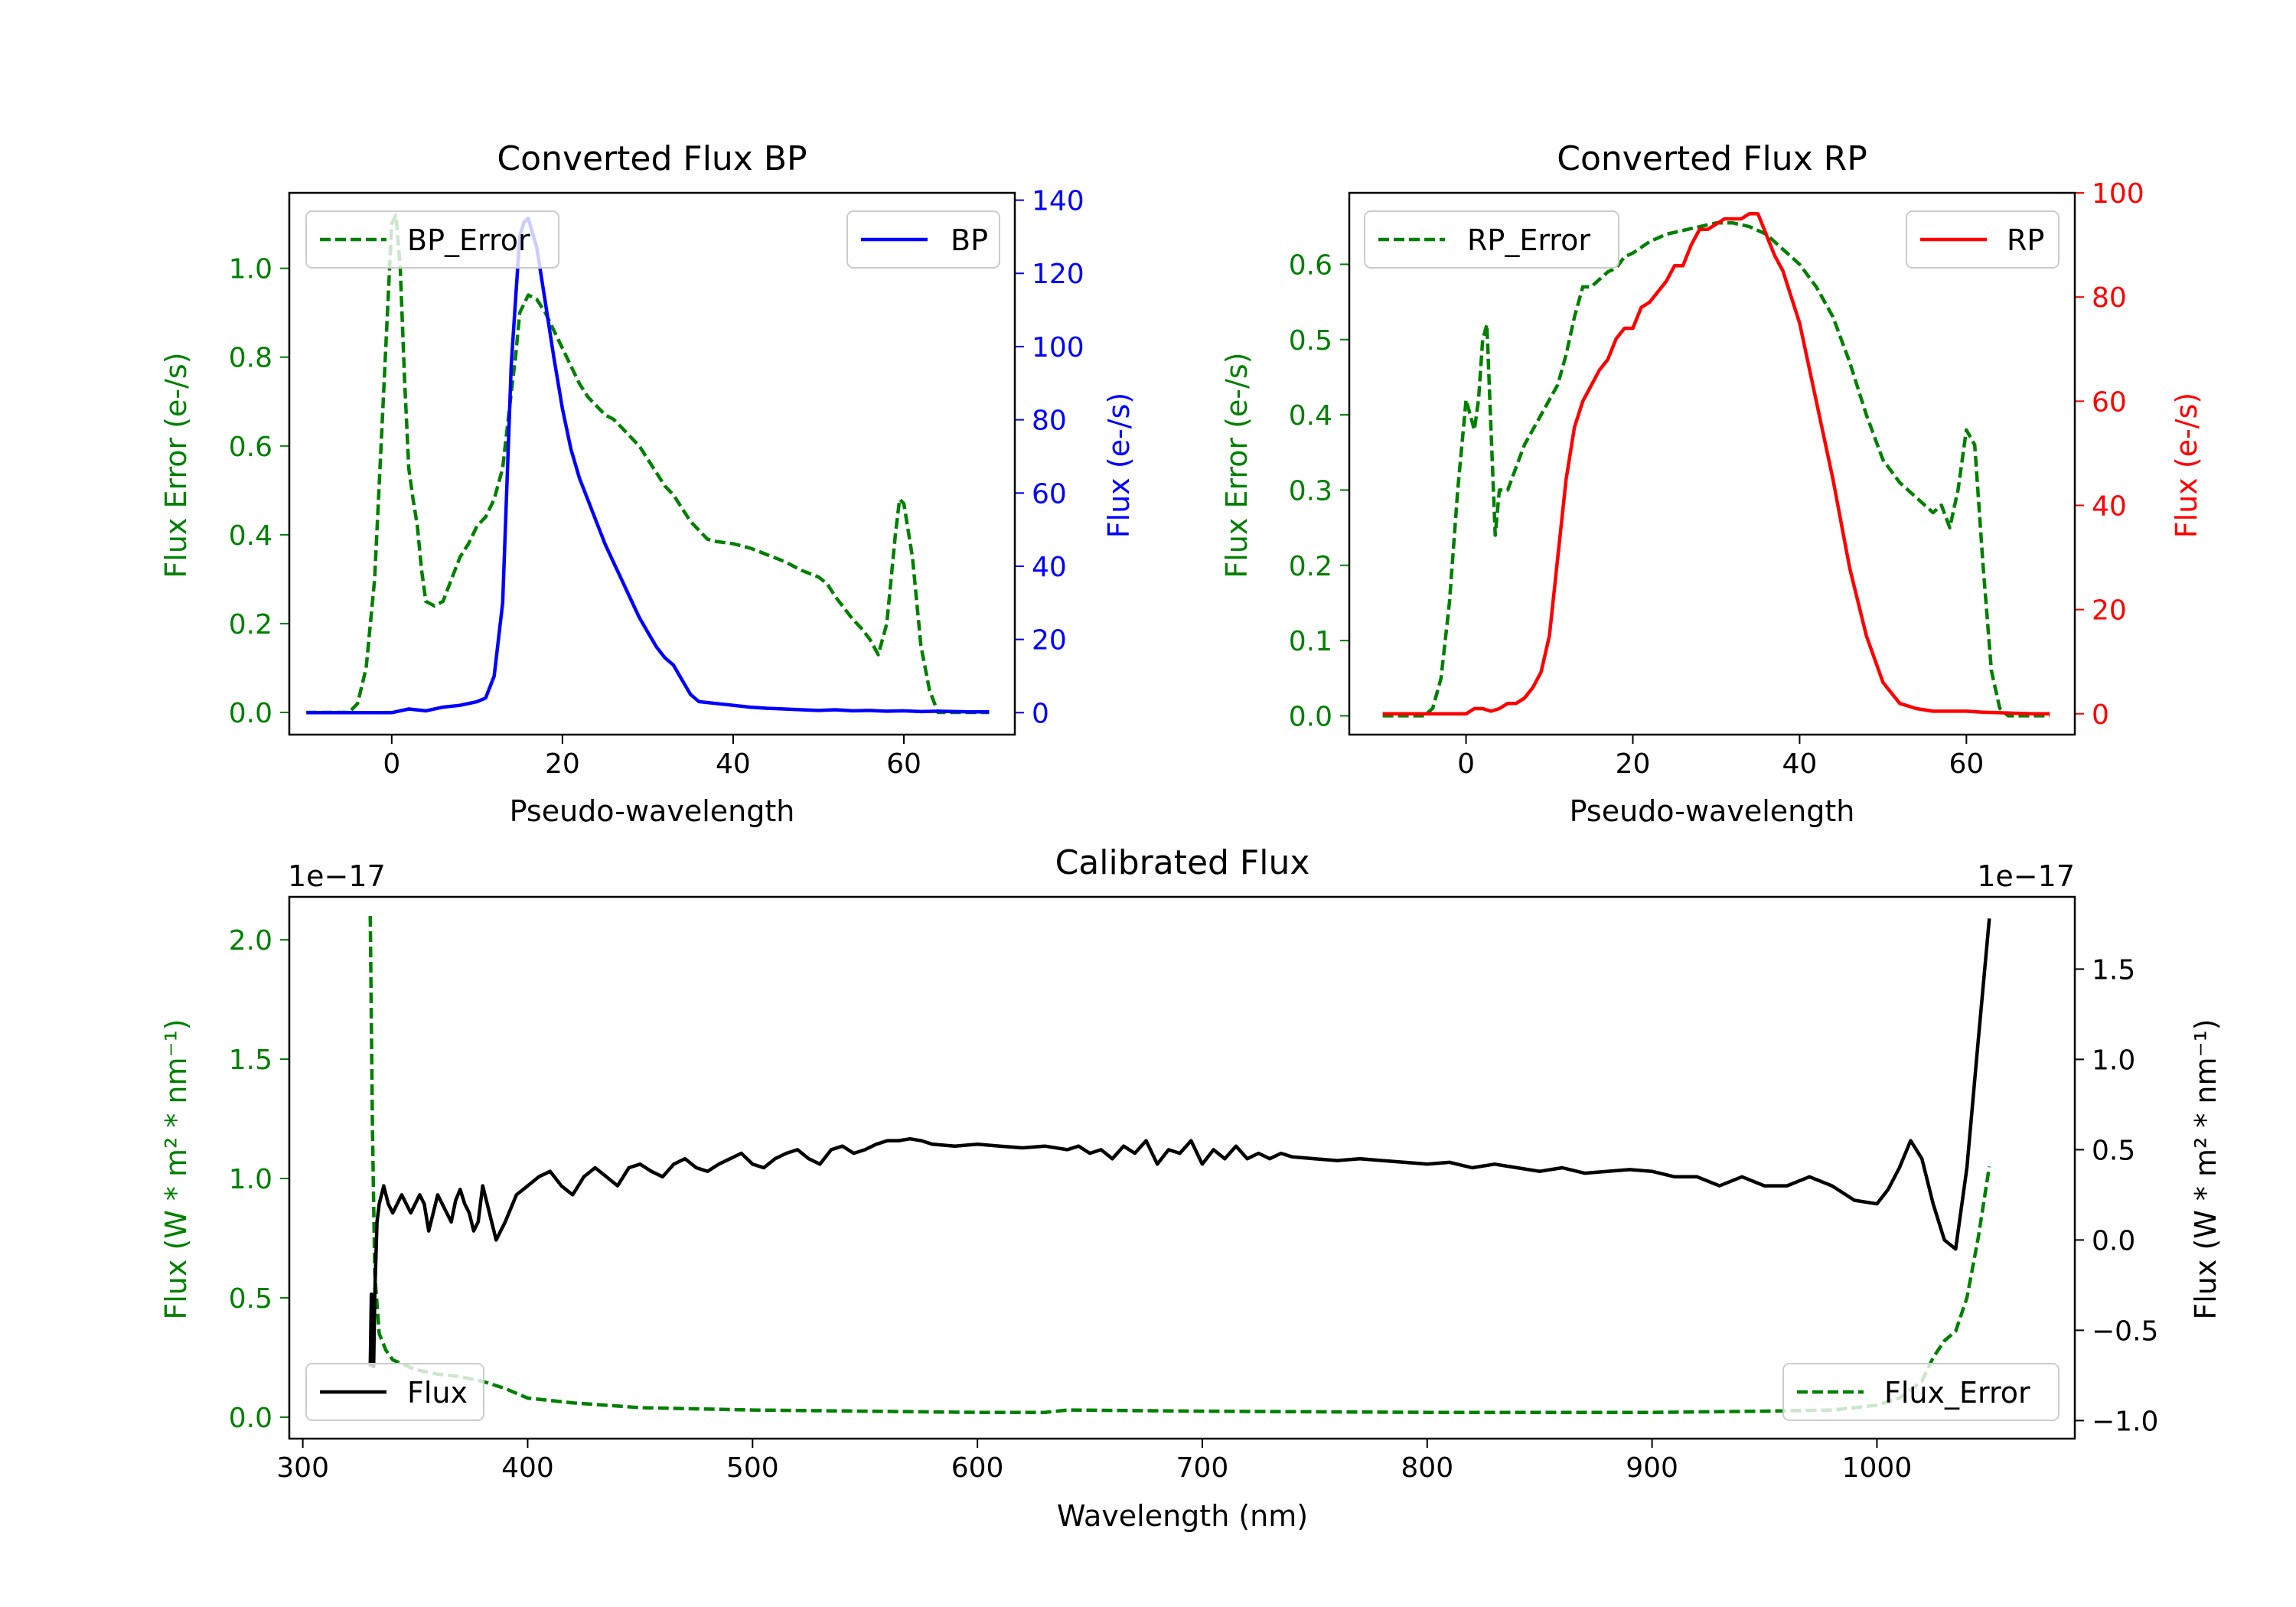 The width and height of the screenshot is (2296, 1607). I want to click on rp-xtick-label: 20, so click(1633, 764).